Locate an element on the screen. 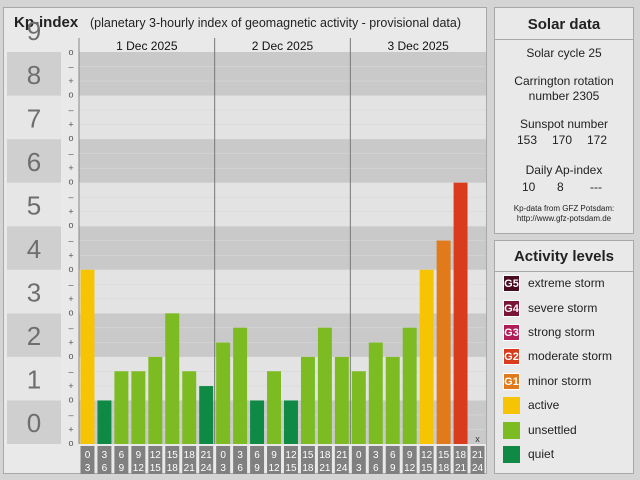 The height and width of the screenshot is (480, 640). day-label: 2 Dec 2025 is located at coordinates (283, 46).